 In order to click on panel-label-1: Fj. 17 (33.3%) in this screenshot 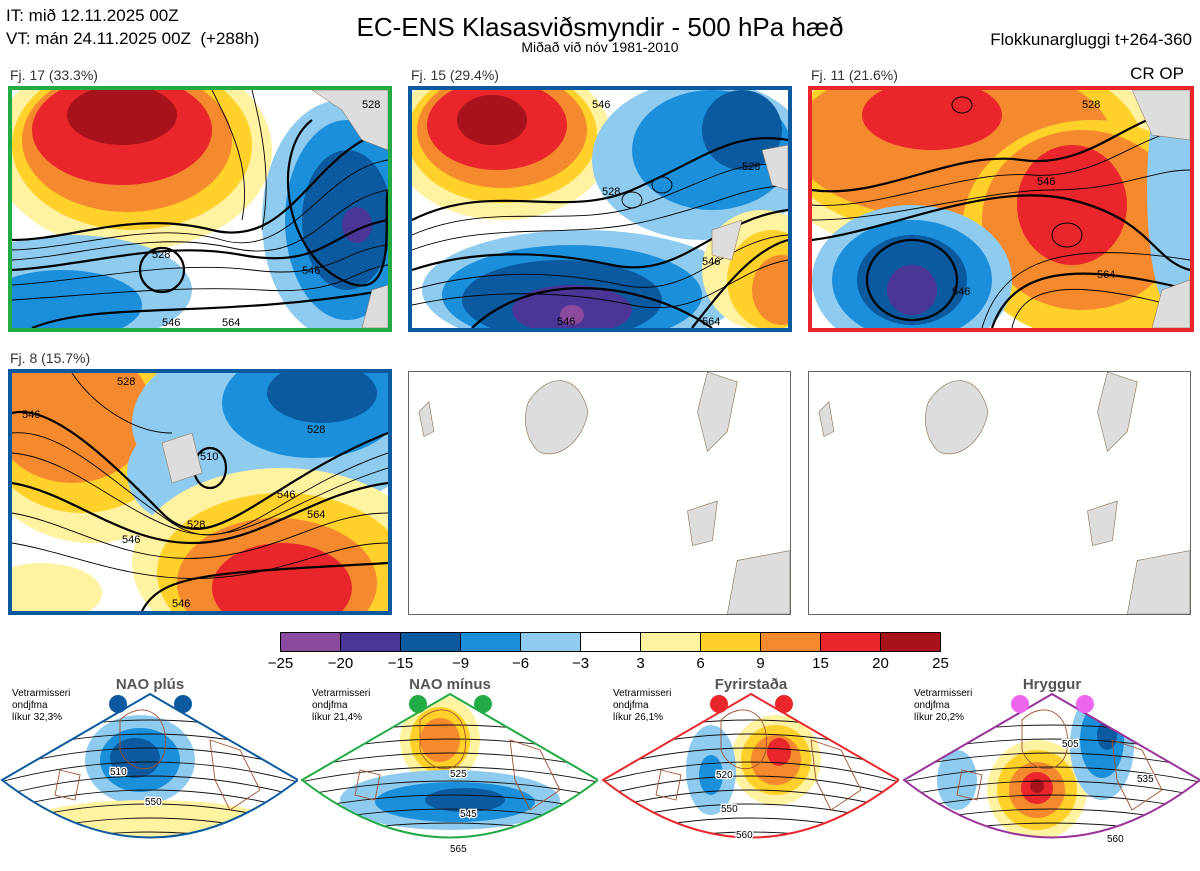, I will do `click(54, 75)`.